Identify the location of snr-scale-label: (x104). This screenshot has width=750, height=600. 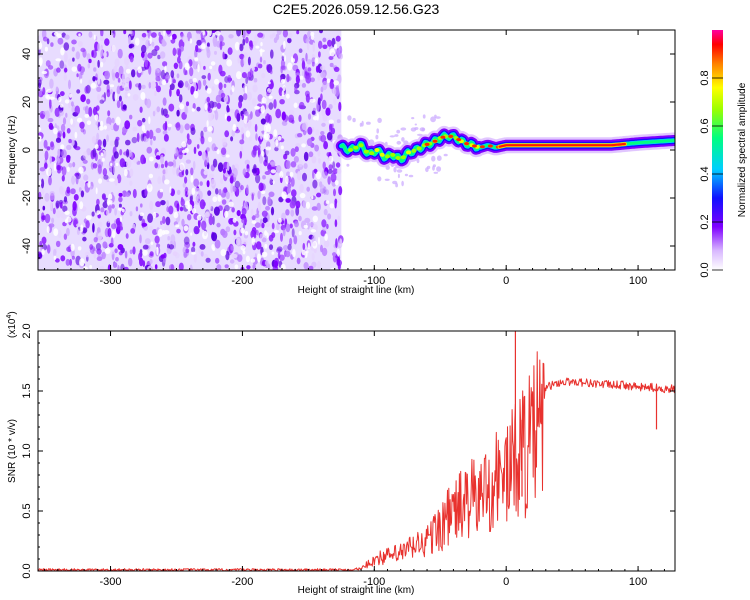
(12, 324).